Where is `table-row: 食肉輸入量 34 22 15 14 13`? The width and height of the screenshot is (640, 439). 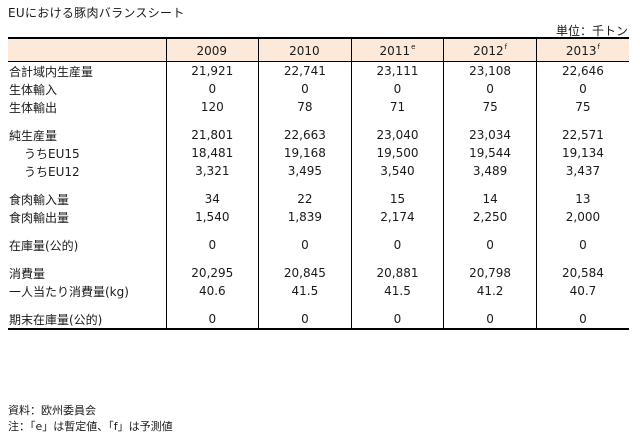 table-row: 食肉輸入量 34 22 15 14 13 is located at coordinates (318, 199).